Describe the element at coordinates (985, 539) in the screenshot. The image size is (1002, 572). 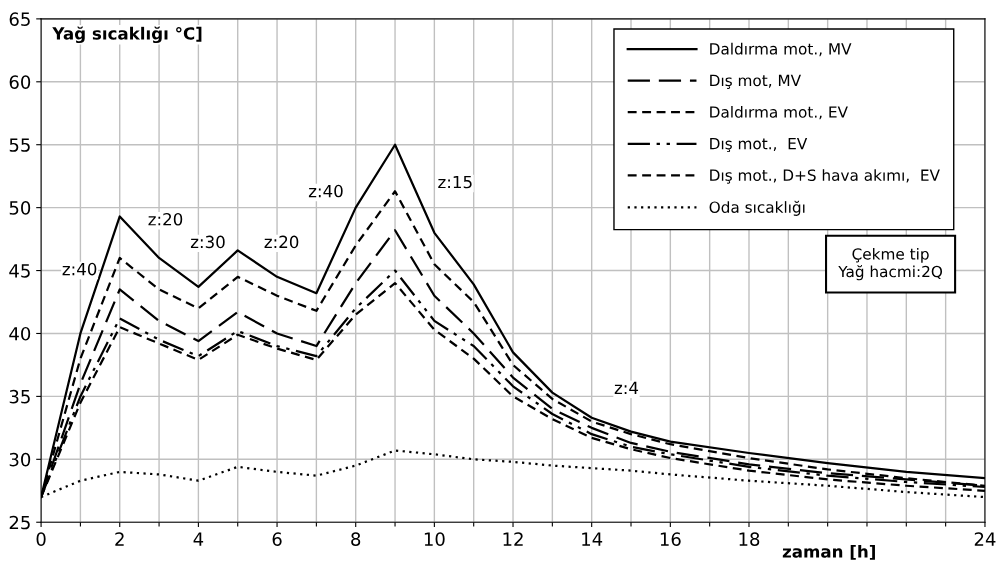
I see `x-tick-label: 24` at that location.